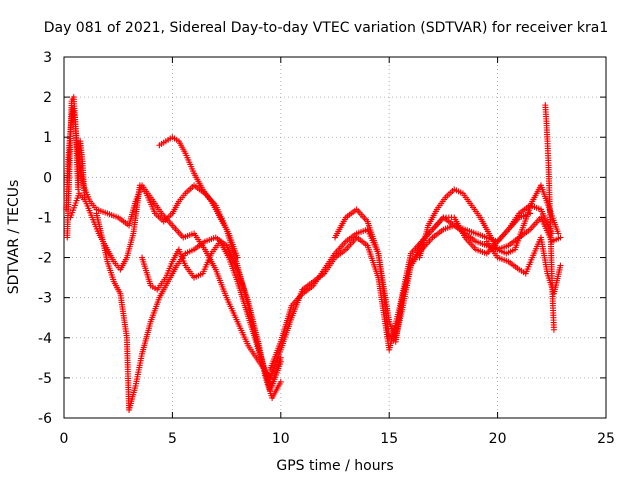  Describe the element at coordinates (47, 58) in the screenshot. I see `y-tick-label: 3` at that location.